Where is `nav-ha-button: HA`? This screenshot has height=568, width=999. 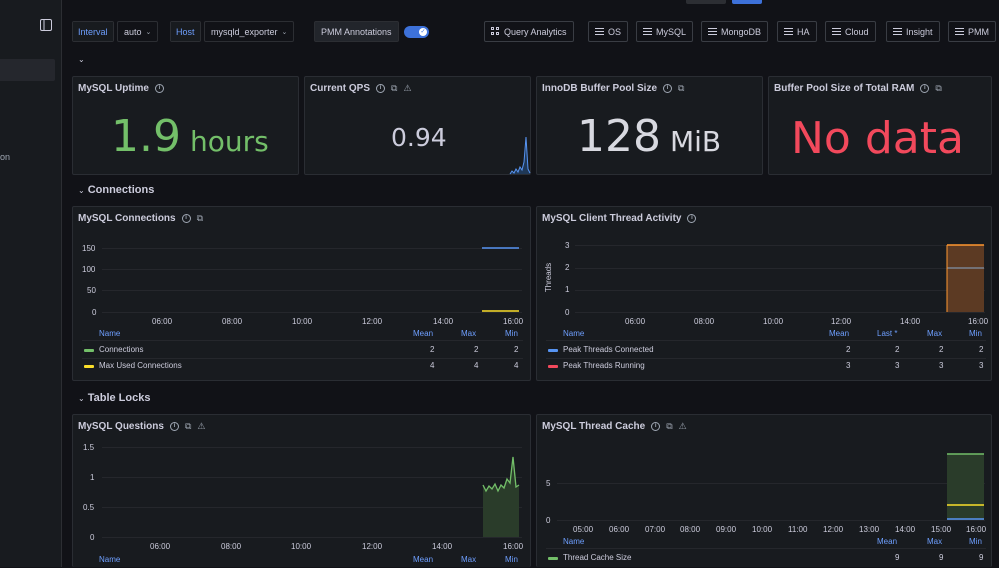
nav-ha-button: HA is located at coordinates (797, 31).